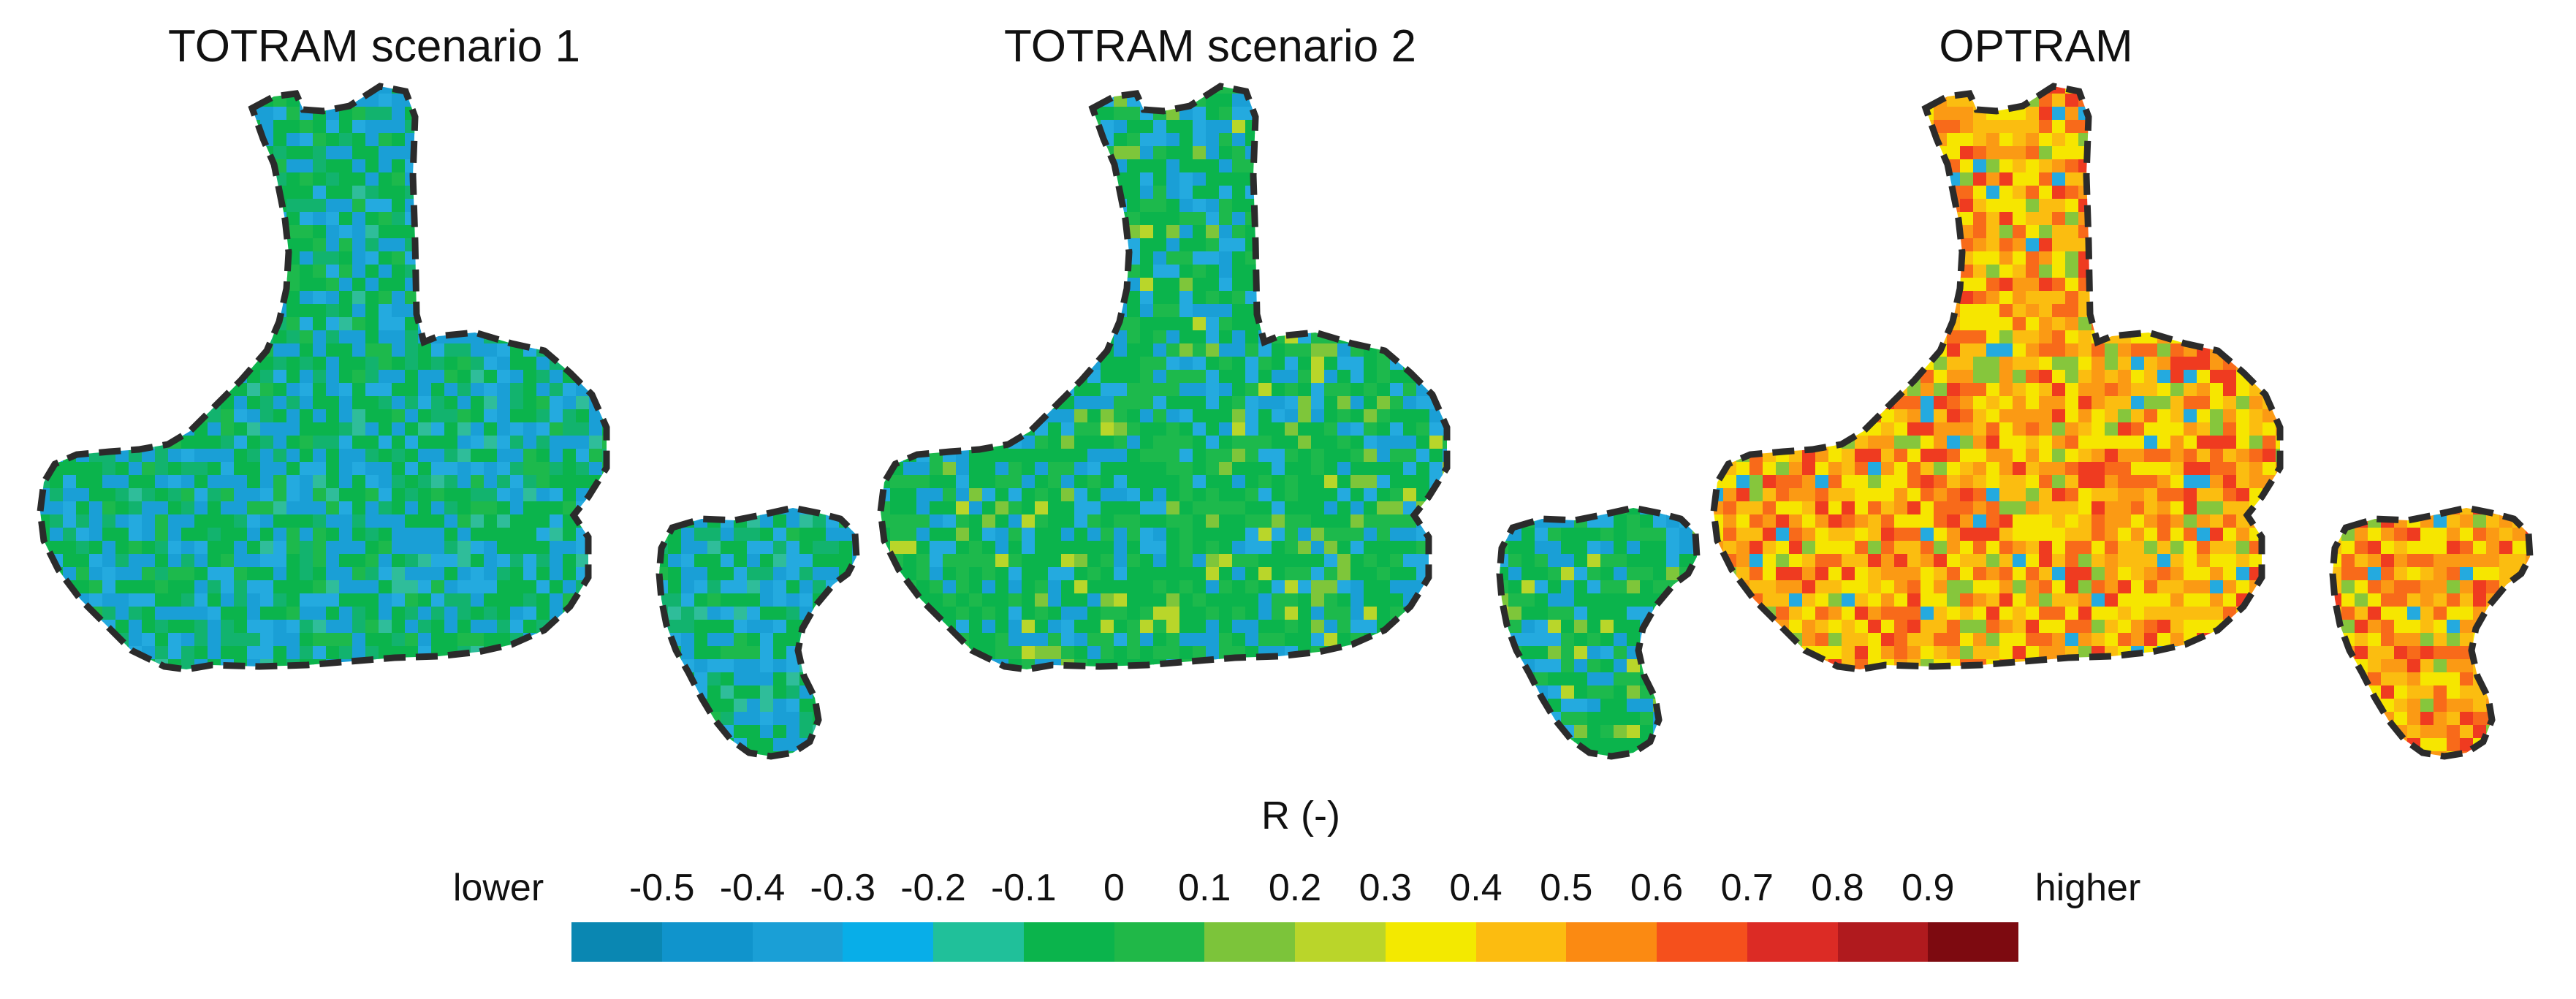 The width and height of the screenshot is (2576, 999). I want to click on colorbar-label: 0.4, so click(1475, 888).